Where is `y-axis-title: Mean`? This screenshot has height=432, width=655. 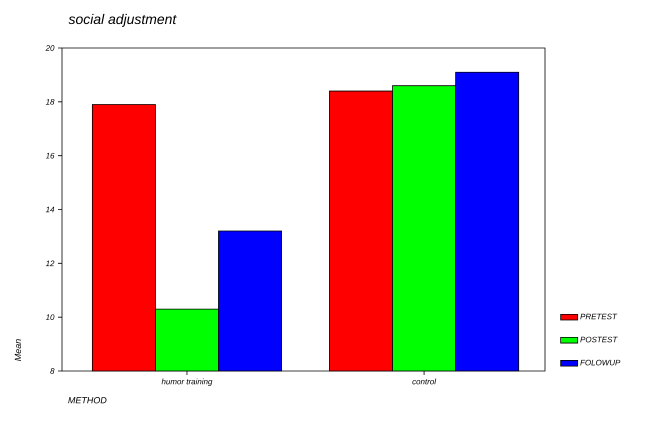 y-axis-title: Mean is located at coordinates (18, 350).